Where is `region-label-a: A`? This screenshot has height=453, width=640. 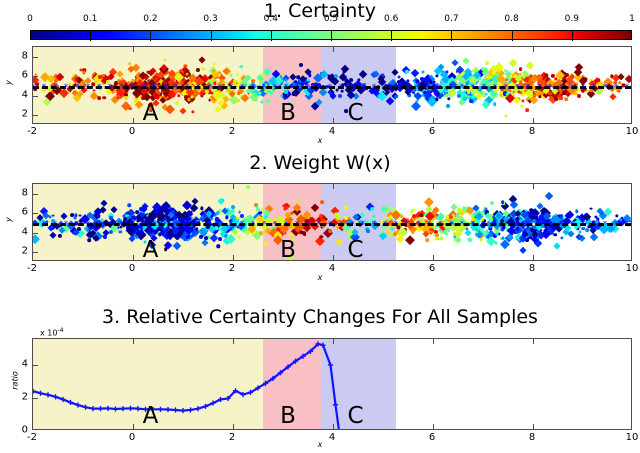
region-label-a: A is located at coordinates (150, 415).